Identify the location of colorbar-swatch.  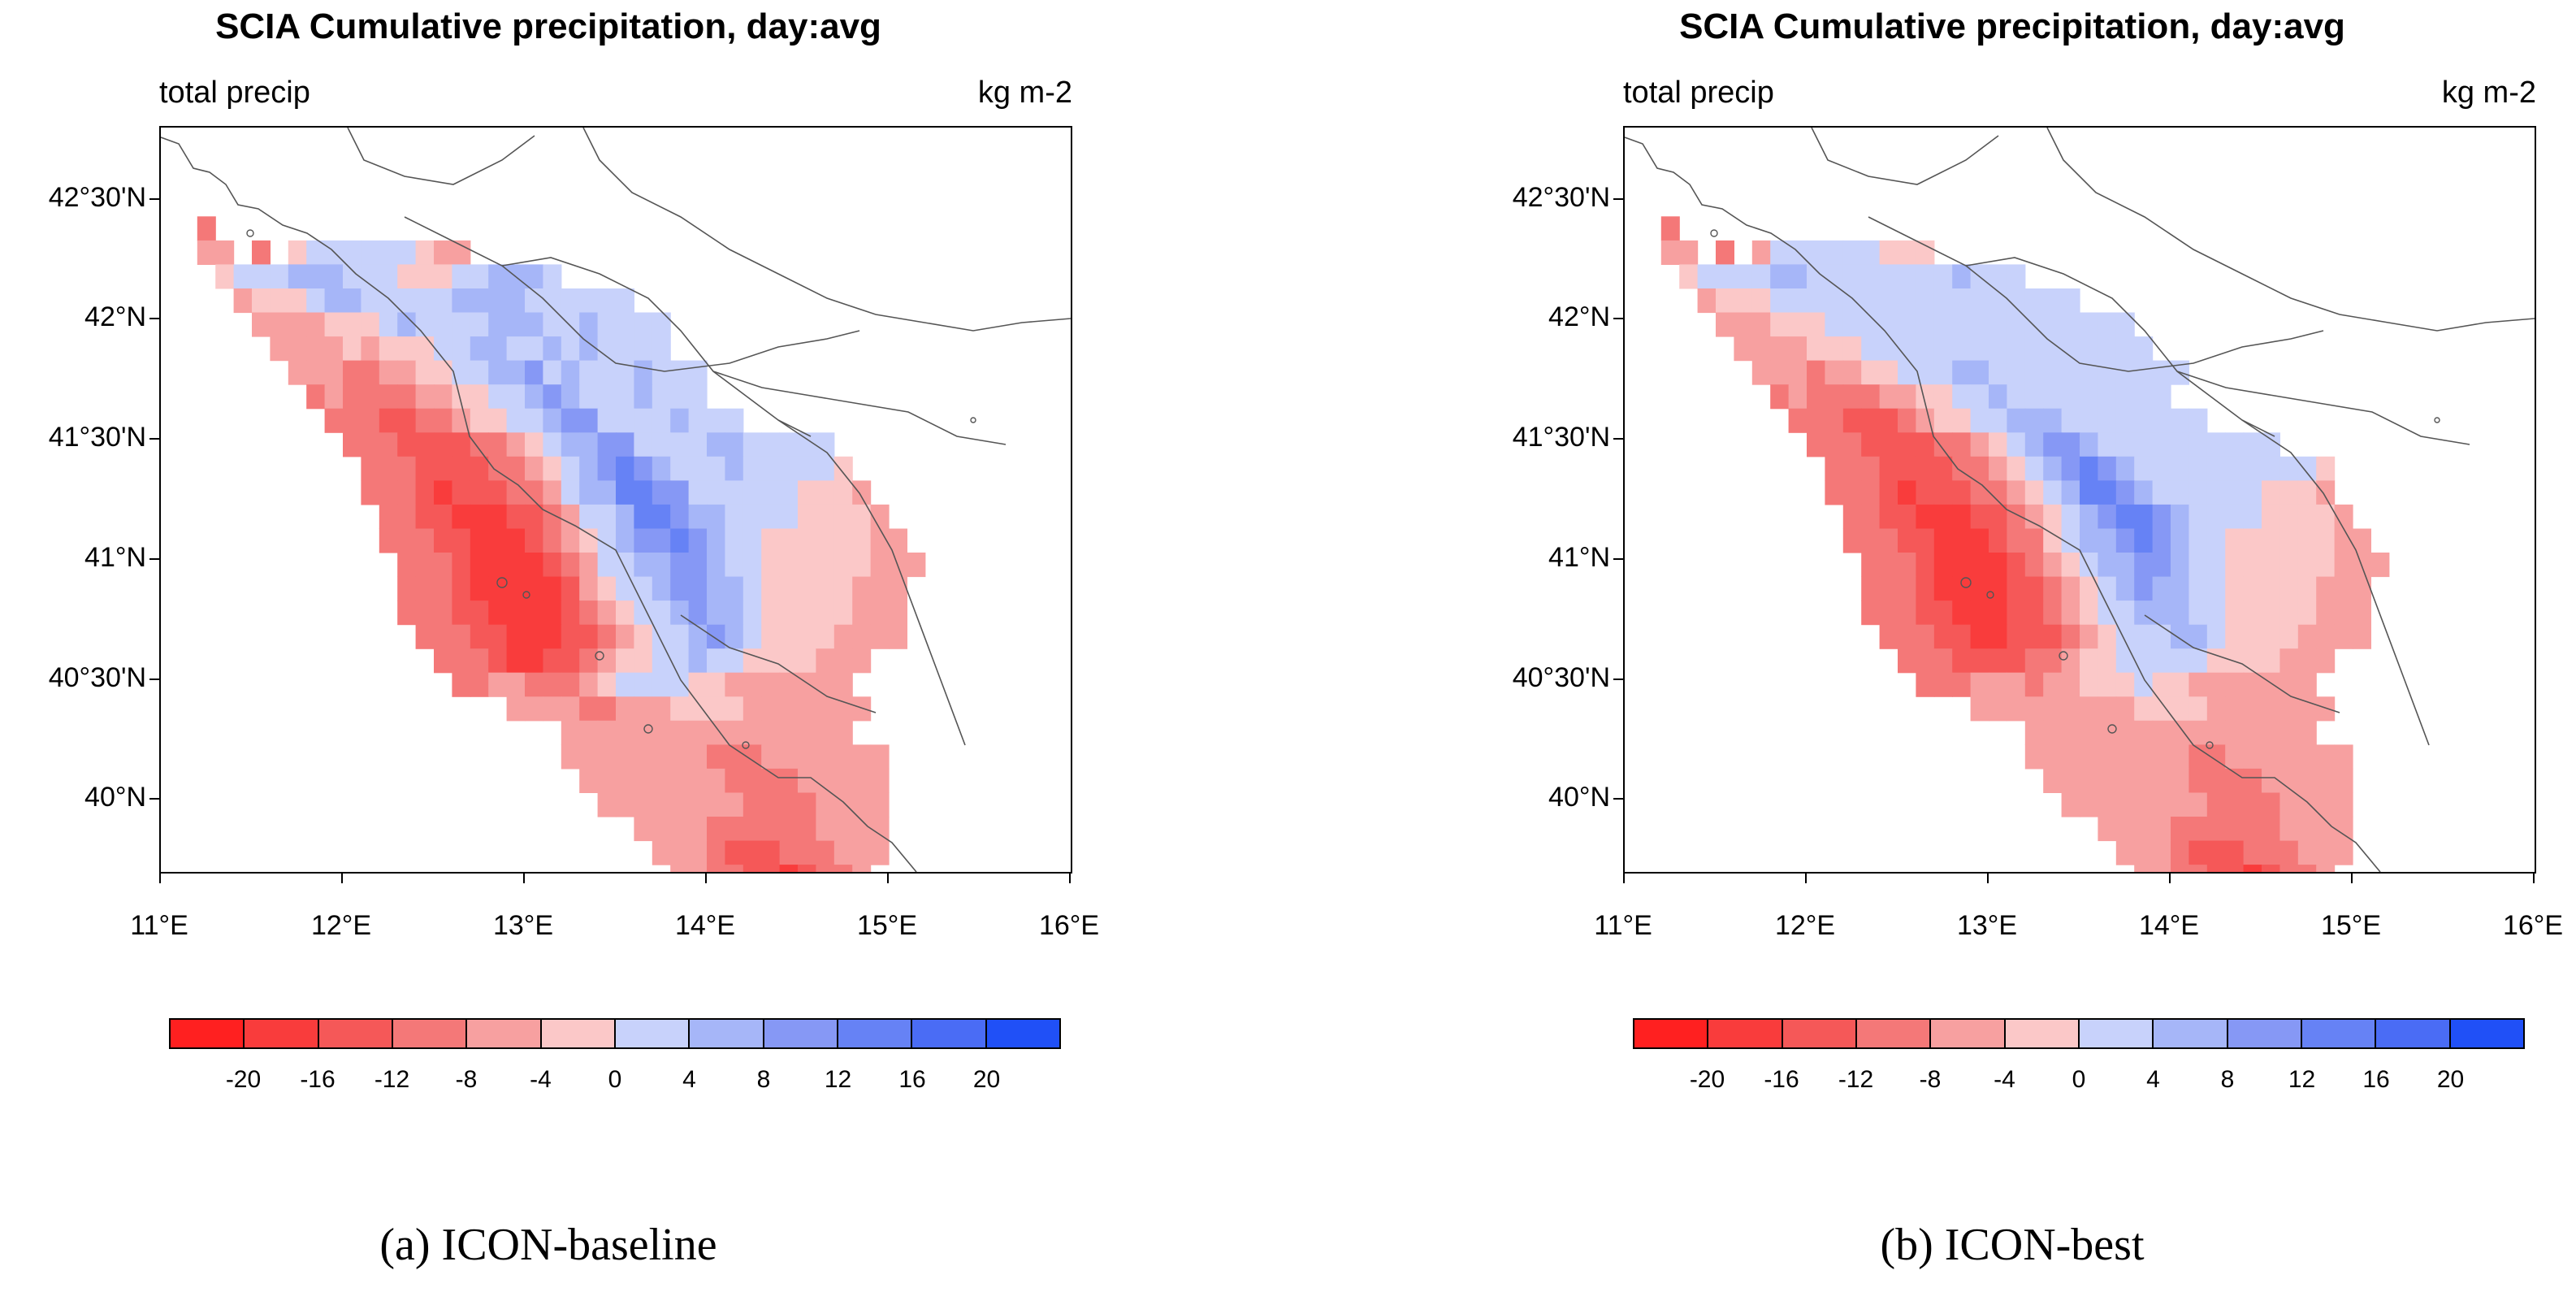
(2339, 1033).